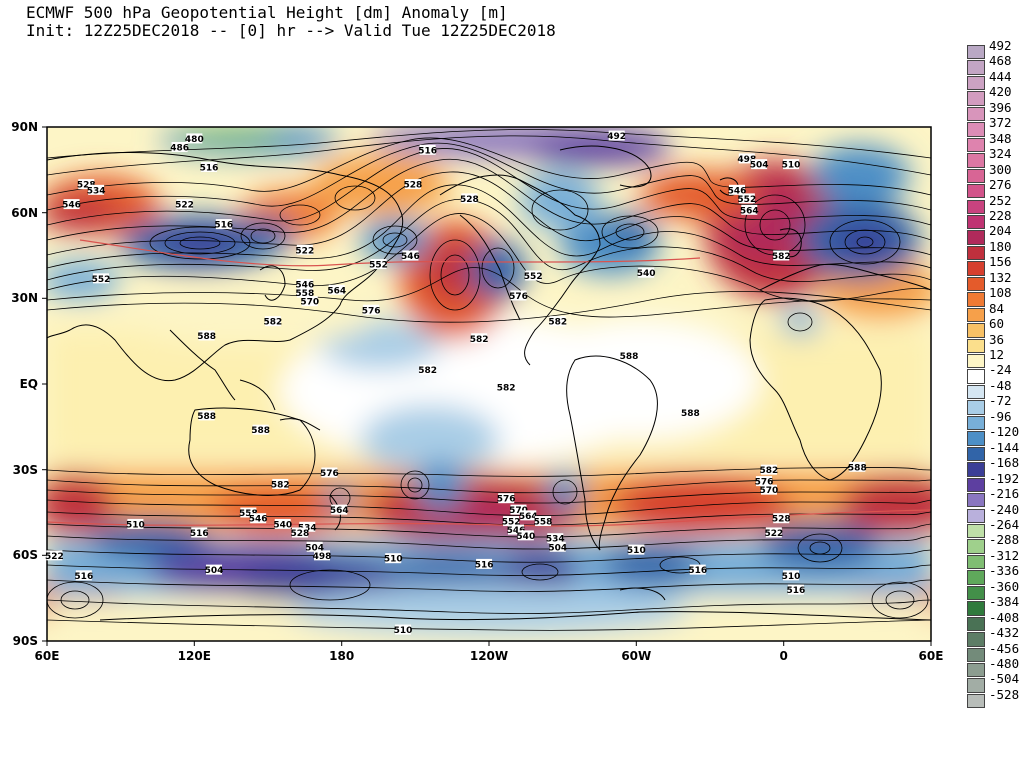 The image size is (1024, 768). What do you see at coordinates (995, 204) in the screenshot?
I see `legend-entry: 252` at bounding box center [995, 204].